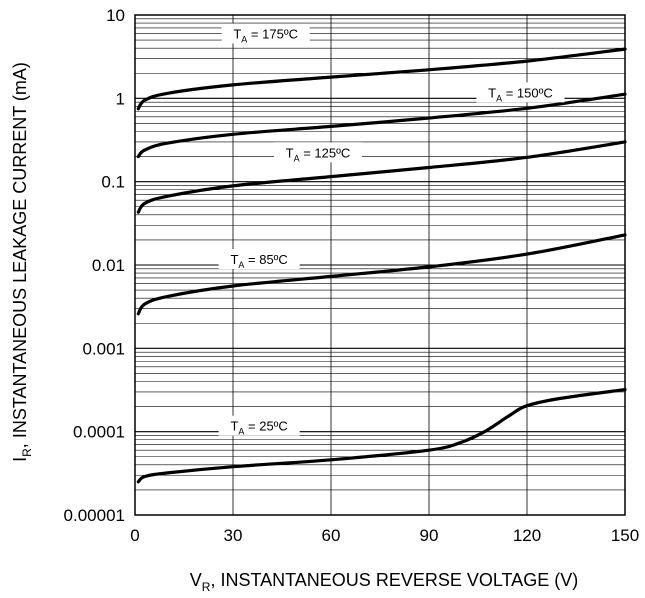 The image size is (645, 598). I want to click on x-tick-label: 150, so click(625, 535).